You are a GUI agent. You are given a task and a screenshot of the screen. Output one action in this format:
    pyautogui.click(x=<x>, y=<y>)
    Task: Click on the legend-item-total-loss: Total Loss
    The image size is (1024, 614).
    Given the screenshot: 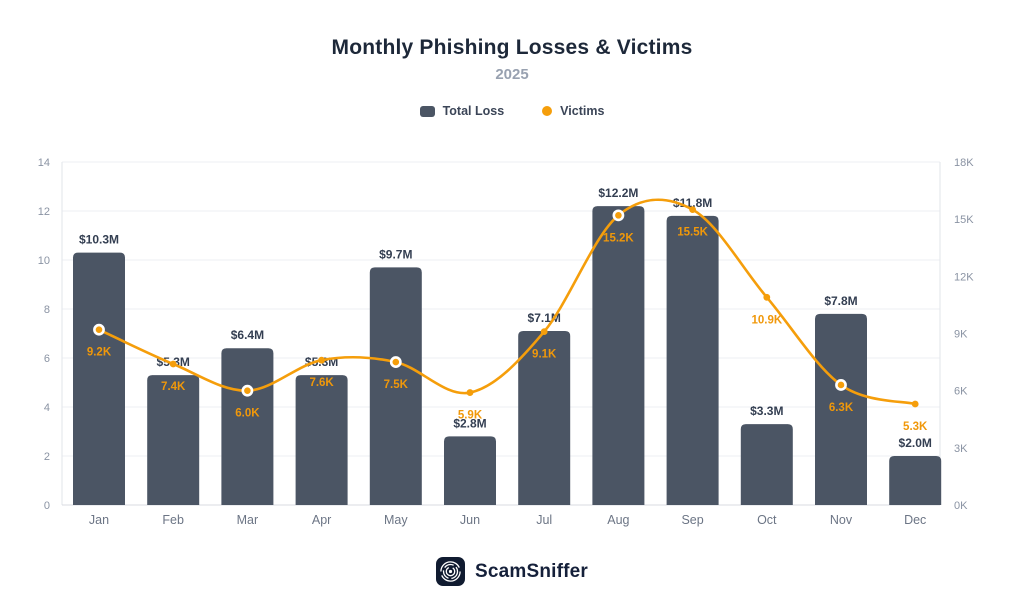 What is the action you would take?
    pyautogui.click(x=462, y=111)
    